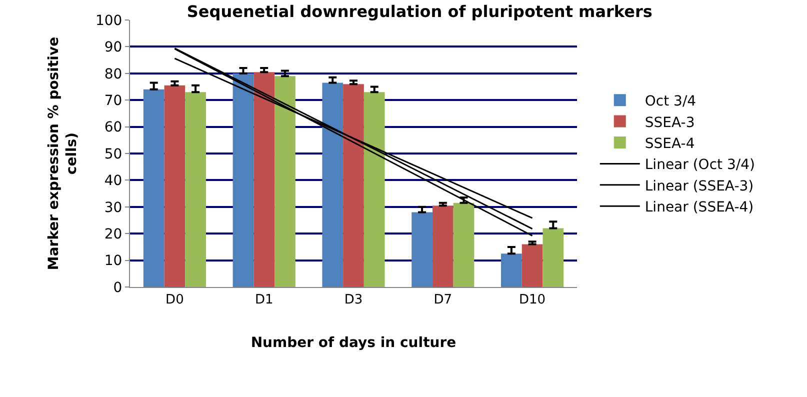 The height and width of the screenshot is (397, 807). Describe the element at coordinates (443, 300) in the screenshot. I see `x-tick-label: D7` at that location.